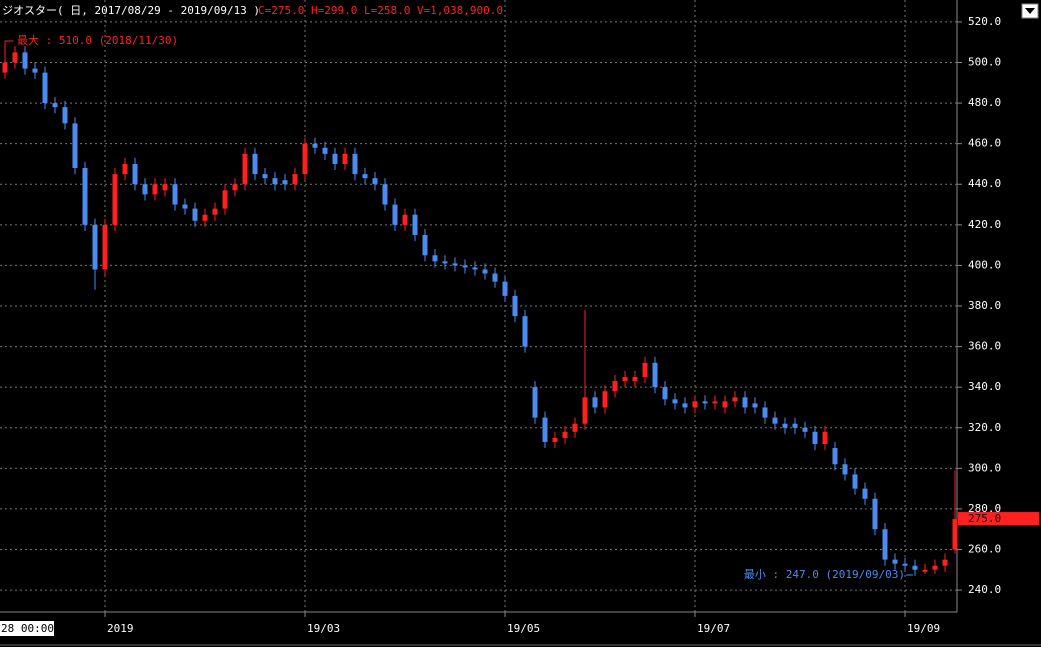  I want to click on y-tick-label: 260.0, so click(984, 549).